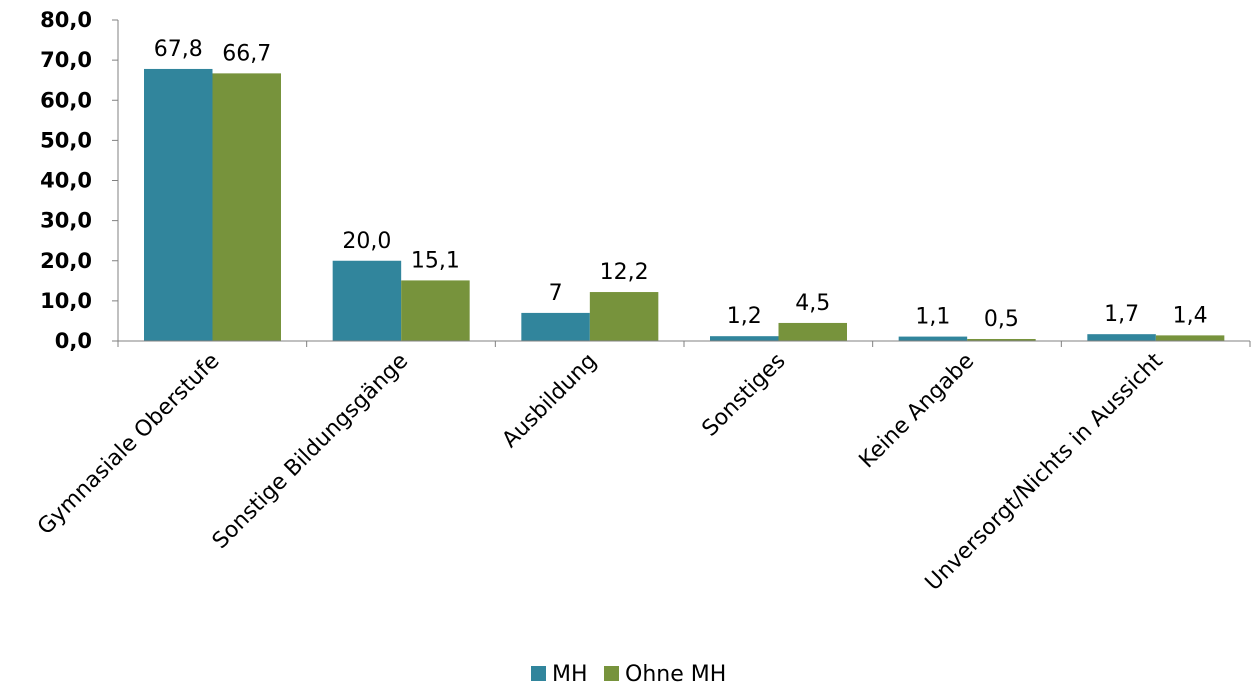 This screenshot has width=1252, height=687. Describe the element at coordinates (917, 411) in the screenshot. I see `x-category-label: Keine Angabe` at that location.